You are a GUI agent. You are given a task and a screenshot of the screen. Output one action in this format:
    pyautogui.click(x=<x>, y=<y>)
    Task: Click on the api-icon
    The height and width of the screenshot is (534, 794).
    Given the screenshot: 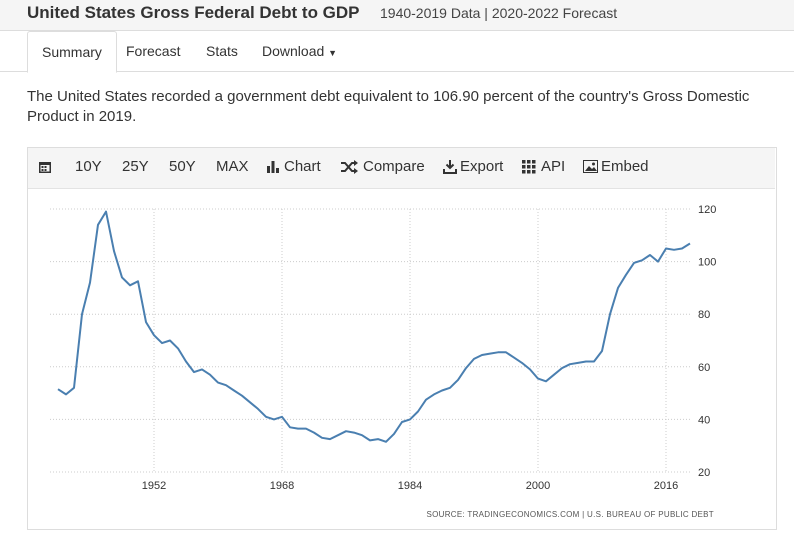 What is the action you would take?
    pyautogui.click(x=529, y=167)
    